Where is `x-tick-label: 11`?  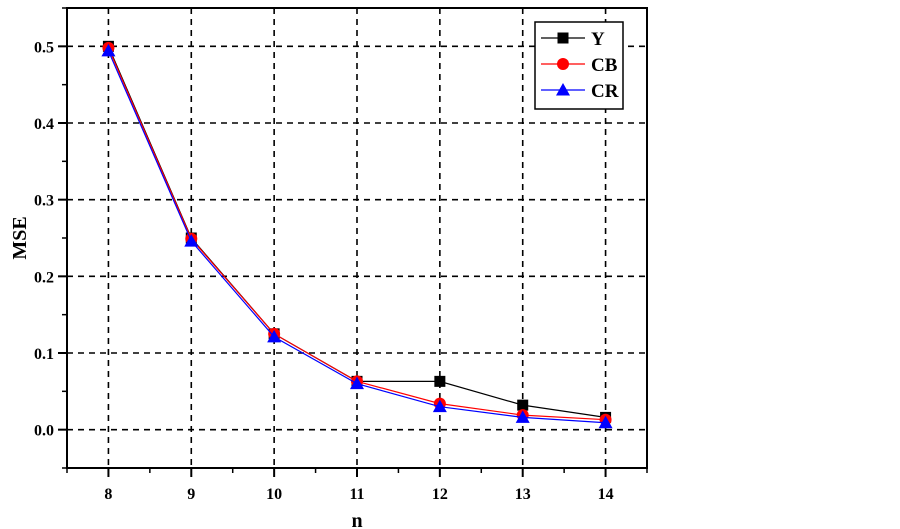 x-tick-label: 11 is located at coordinates (356, 494).